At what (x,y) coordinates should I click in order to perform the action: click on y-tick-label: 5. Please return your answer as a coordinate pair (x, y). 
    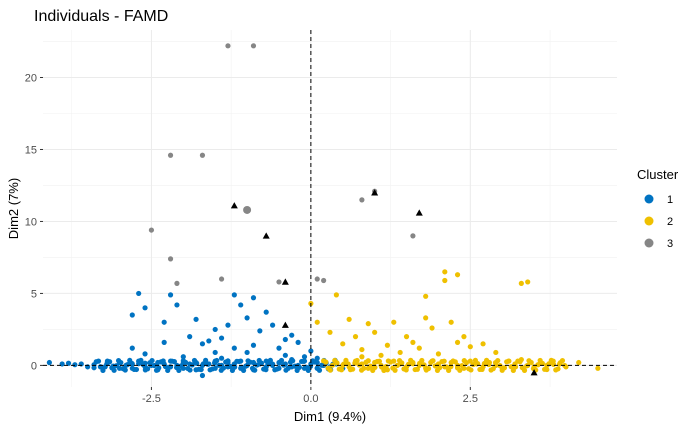
    Looking at the image, I should click on (34, 294).